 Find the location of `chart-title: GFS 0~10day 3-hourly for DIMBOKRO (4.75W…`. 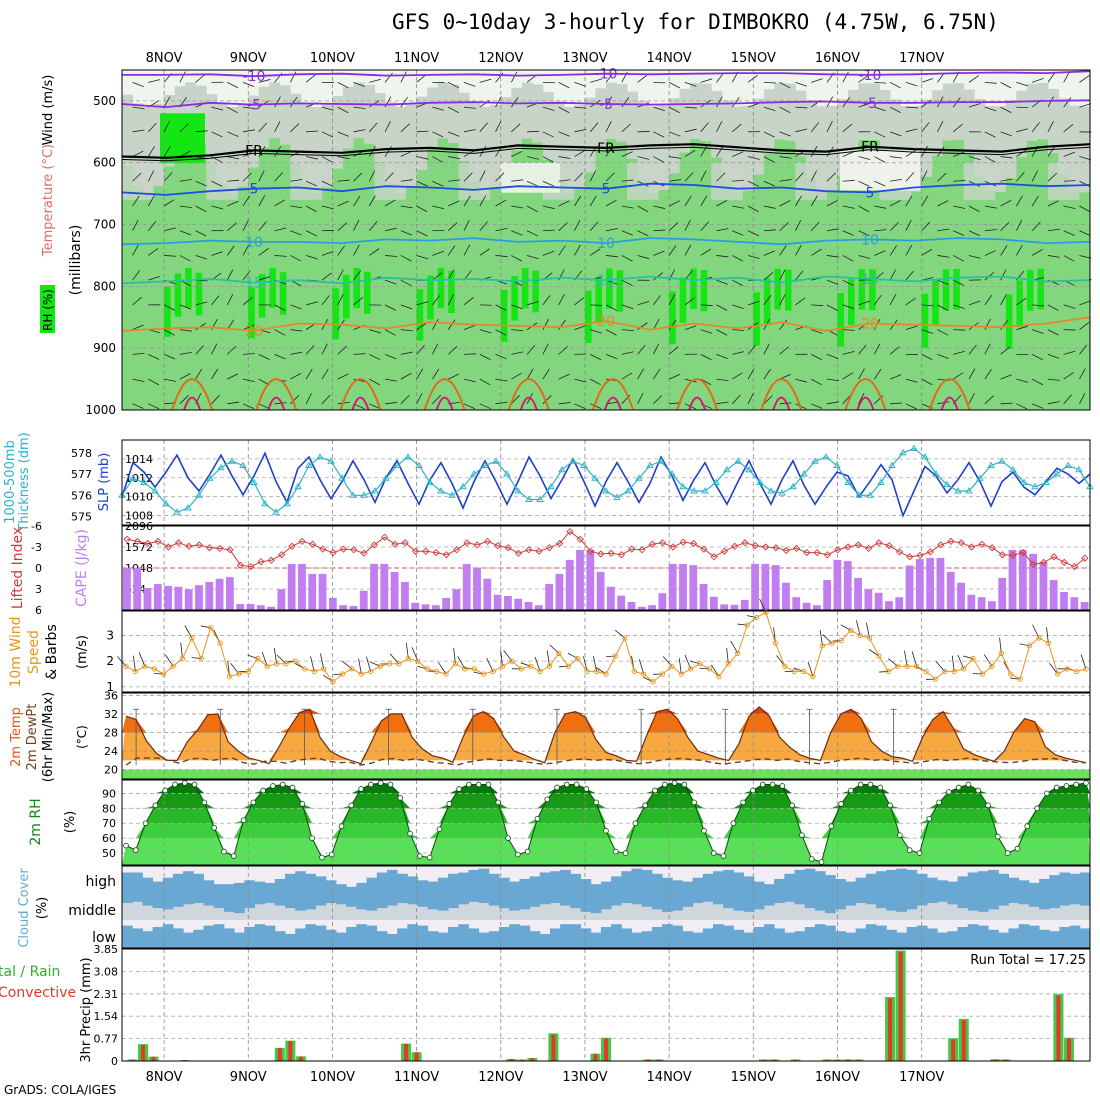

chart-title: GFS 0~10day 3-hourly for DIMBOKRO (4.75W… is located at coordinates (695, 22).